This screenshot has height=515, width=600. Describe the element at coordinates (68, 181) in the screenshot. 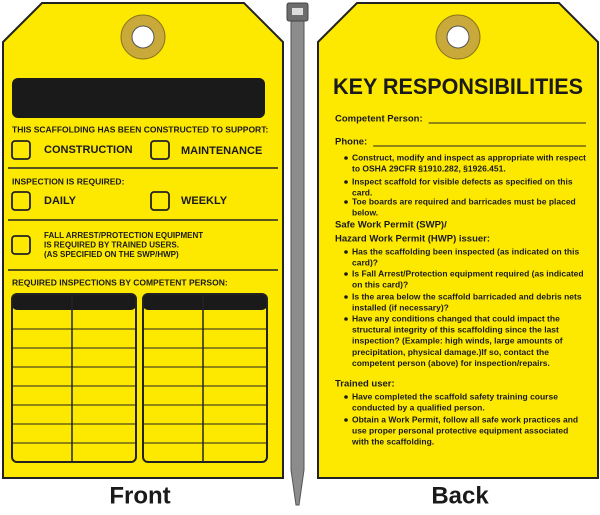

I see `section-label: INSPECTION IS REQUIRED:` at that location.